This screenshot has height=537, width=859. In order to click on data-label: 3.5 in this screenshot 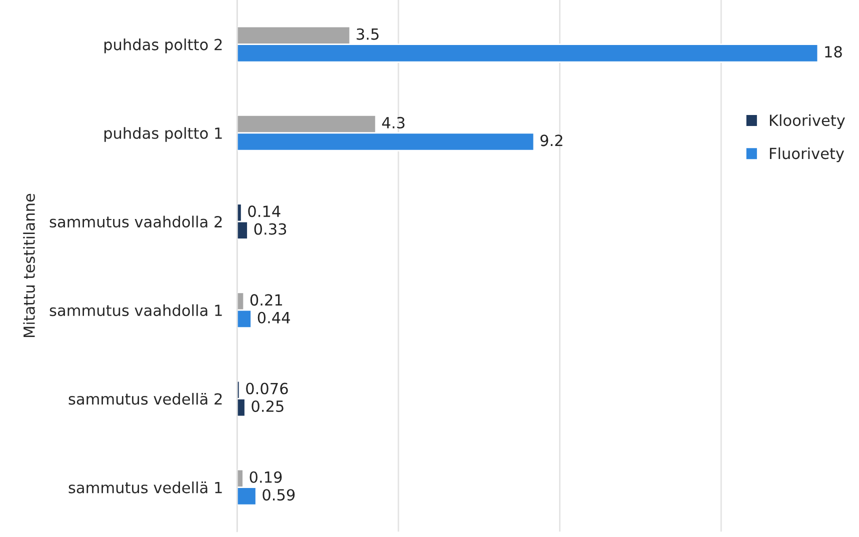, I will do `click(367, 34)`.